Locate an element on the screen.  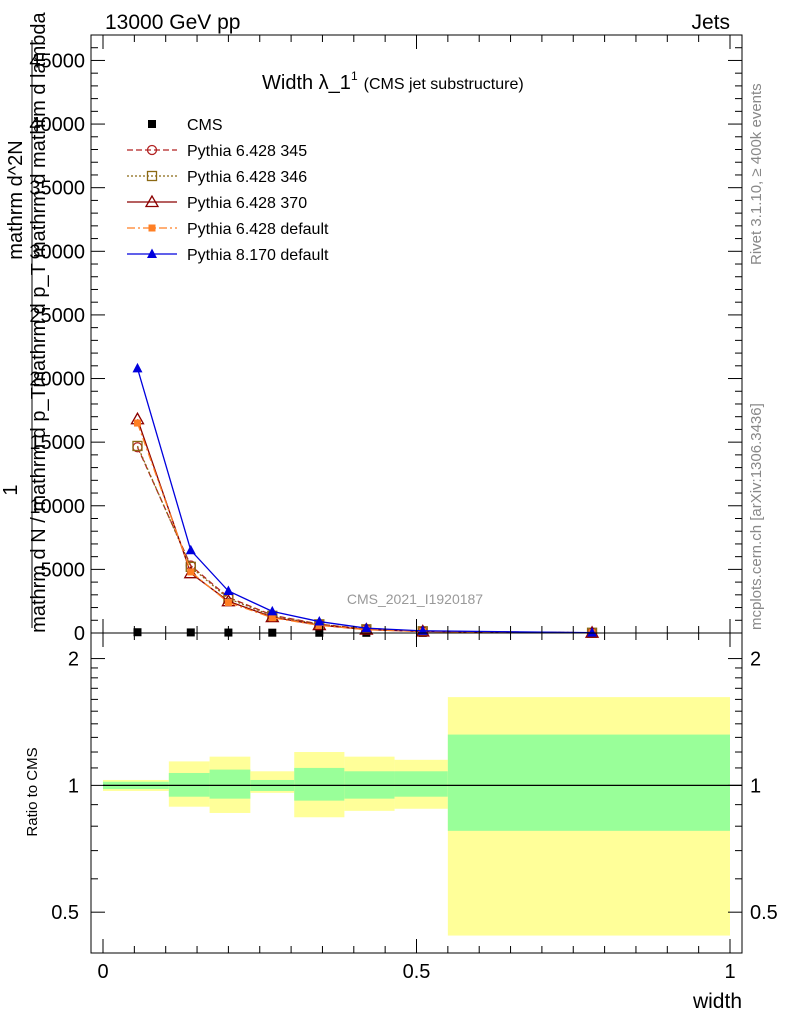
main-plot-title: Width λ_11 (CMS jet substructure) is located at coordinates (393, 81).